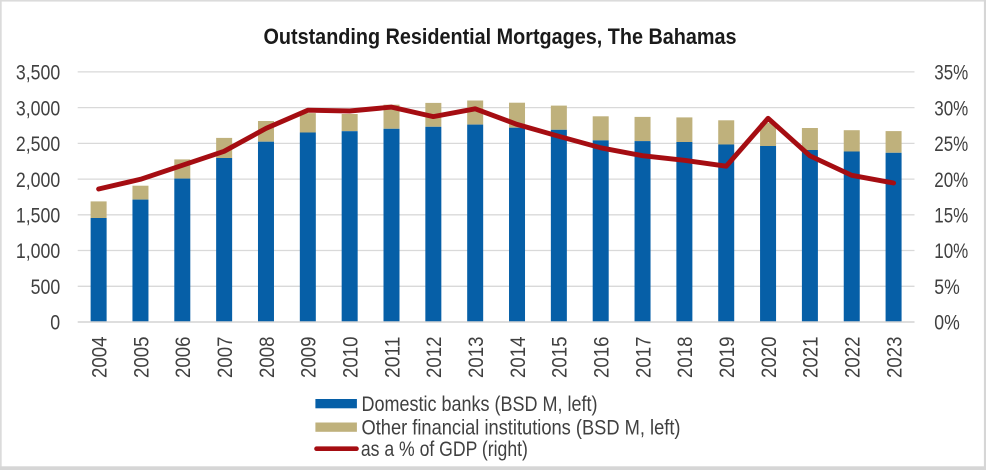 This screenshot has height=475, width=986. I want to click on svg-text: 20%, so click(951, 180).